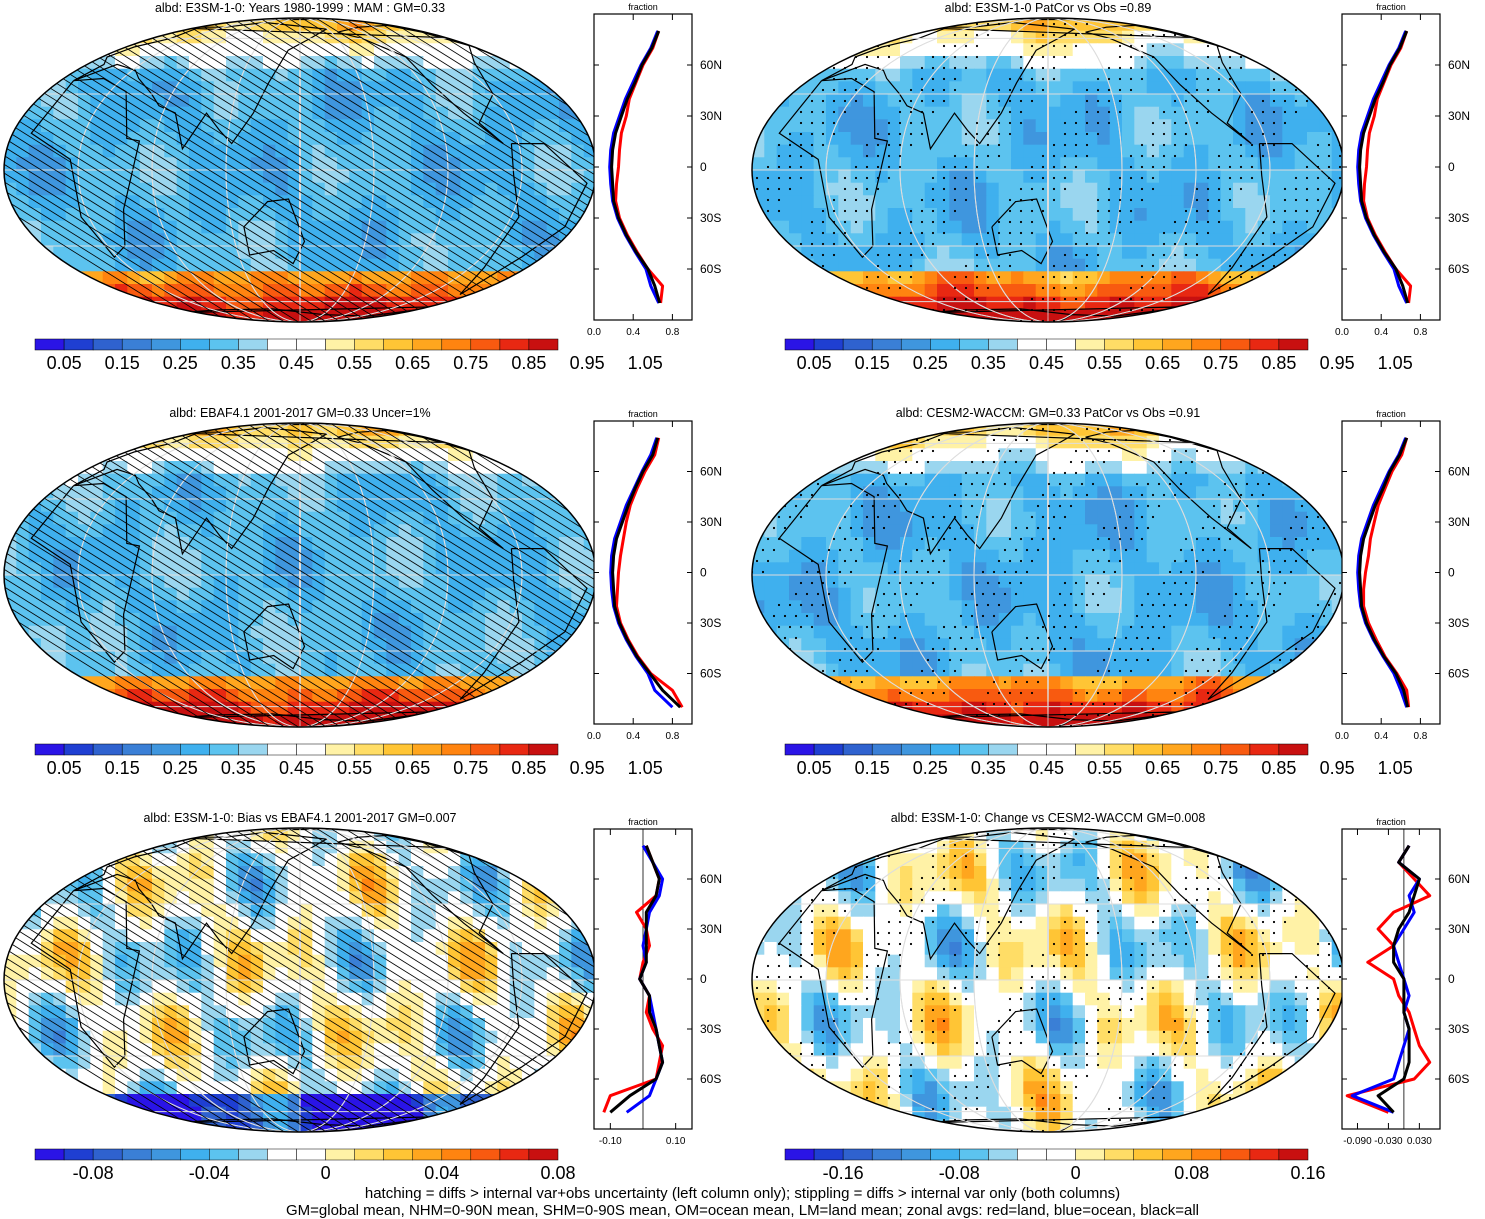 The image size is (1485, 1219). Describe the element at coordinates (398, 344) in the screenshot. I see `colorbar-swatch` at that location.